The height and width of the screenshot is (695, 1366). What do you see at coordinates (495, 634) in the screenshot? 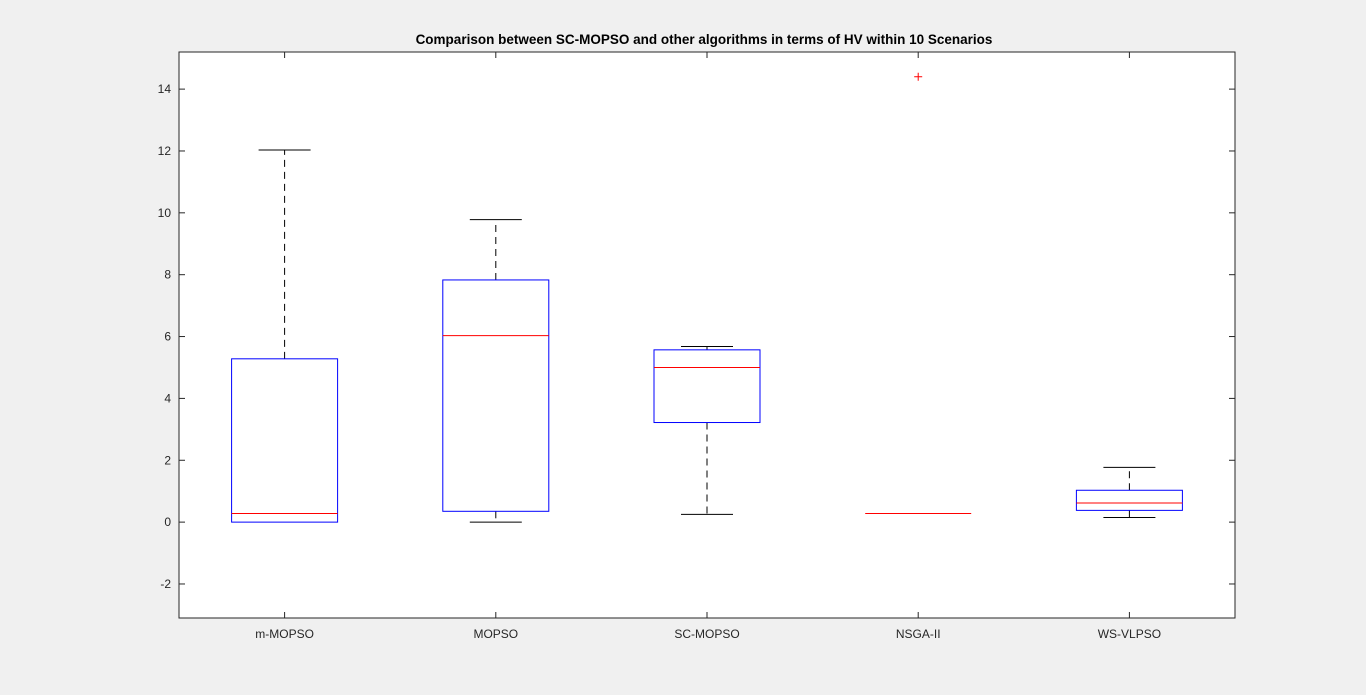
I see `x-tick-label: MOPSO` at bounding box center [495, 634].